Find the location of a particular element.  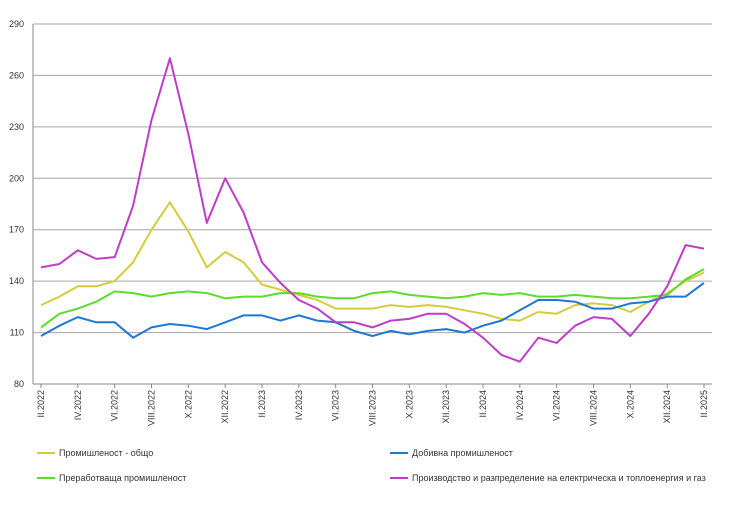

legend-label-1: Промишленост - общо is located at coordinates (106, 453).